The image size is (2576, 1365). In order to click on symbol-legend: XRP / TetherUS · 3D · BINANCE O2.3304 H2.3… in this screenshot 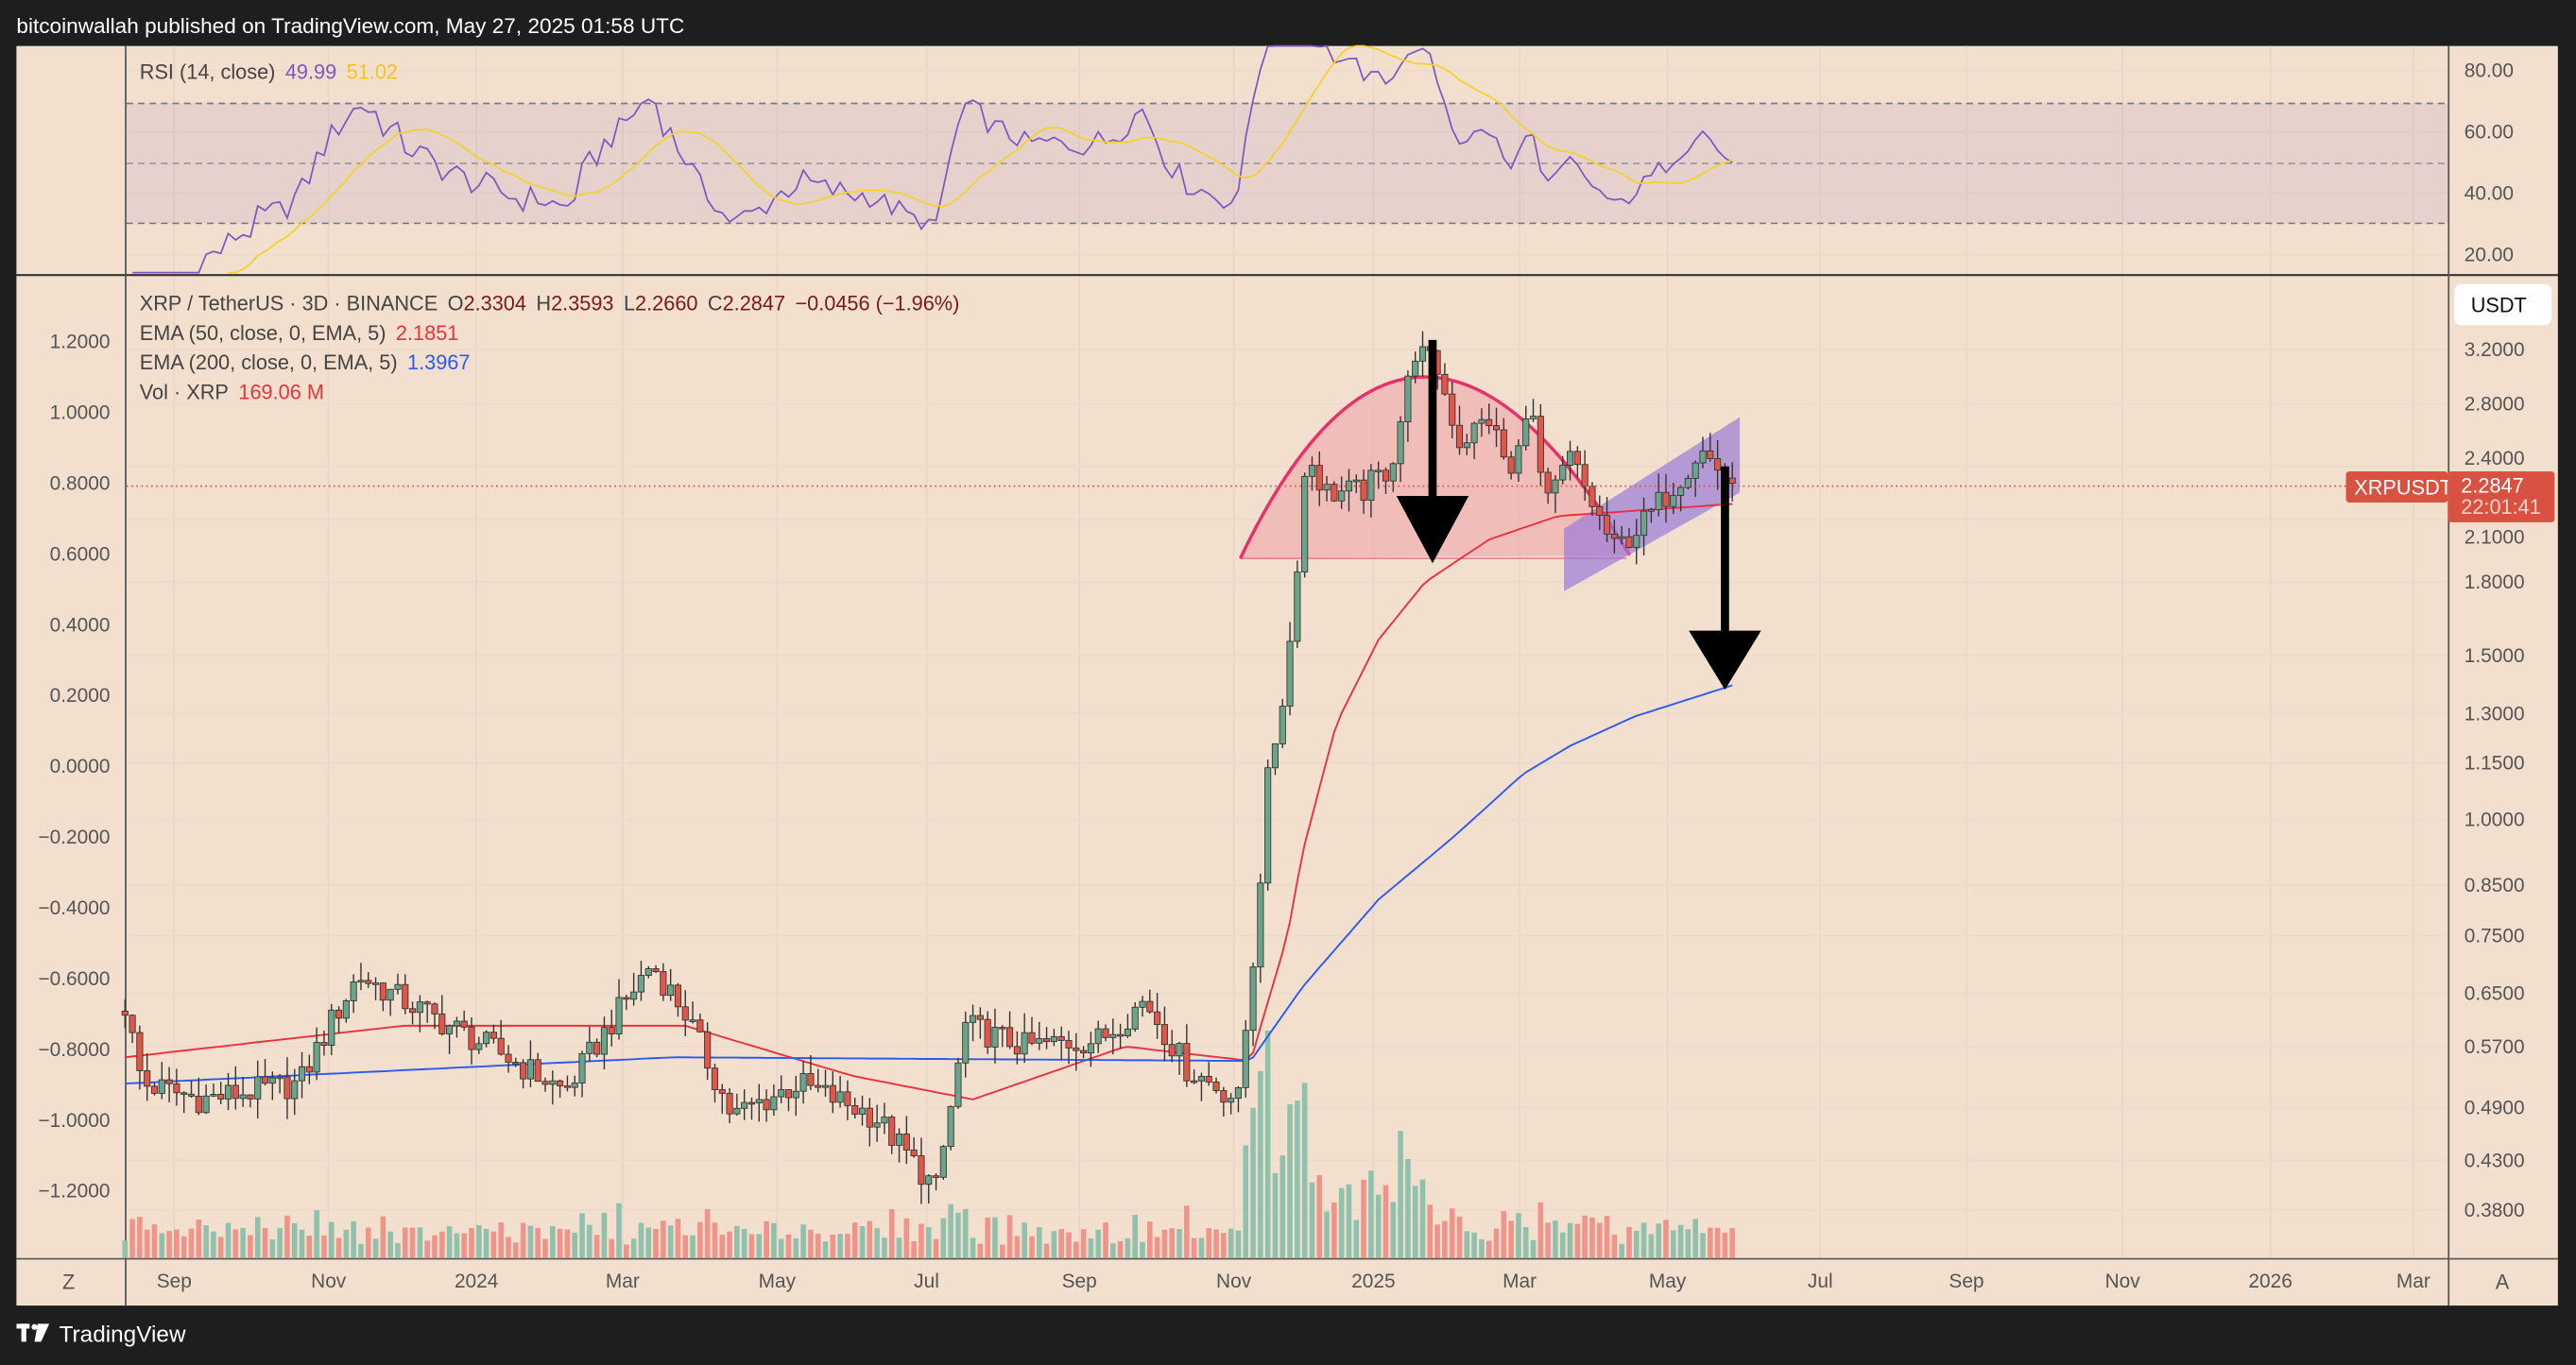, I will do `click(550, 304)`.